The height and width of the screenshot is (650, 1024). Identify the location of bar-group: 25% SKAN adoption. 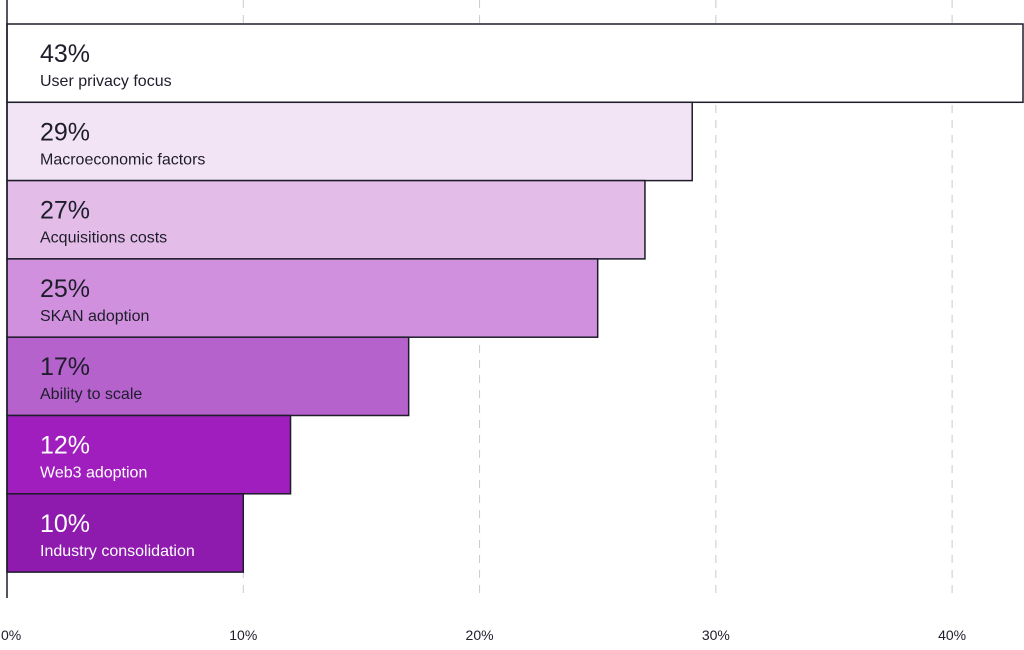
(302, 298).